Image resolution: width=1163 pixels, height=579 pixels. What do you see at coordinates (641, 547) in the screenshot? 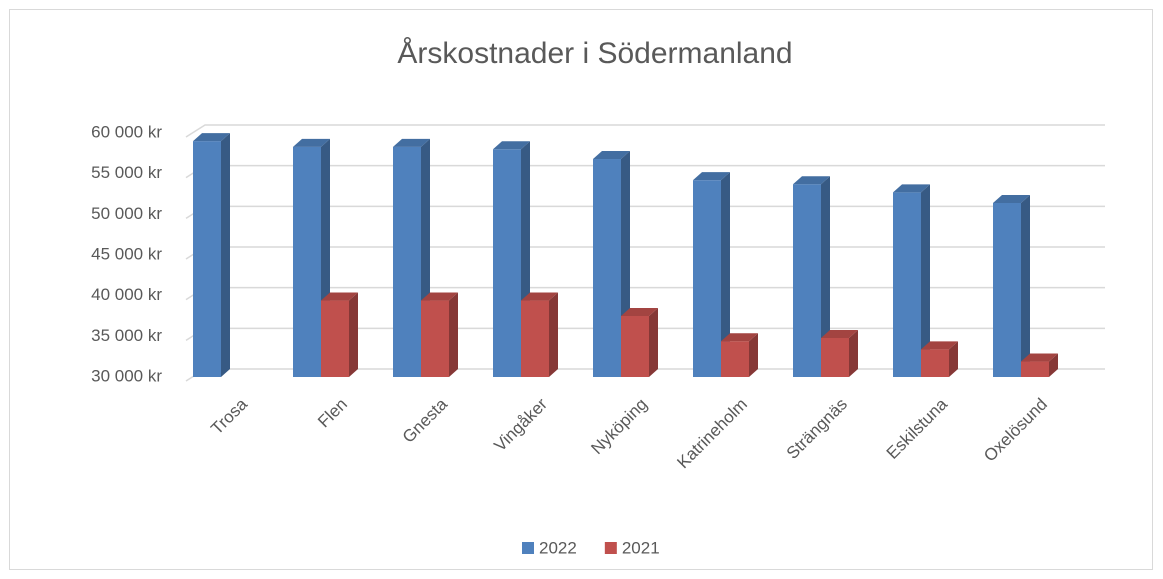
I see `legend-label: 2021` at bounding box center [641, 547].